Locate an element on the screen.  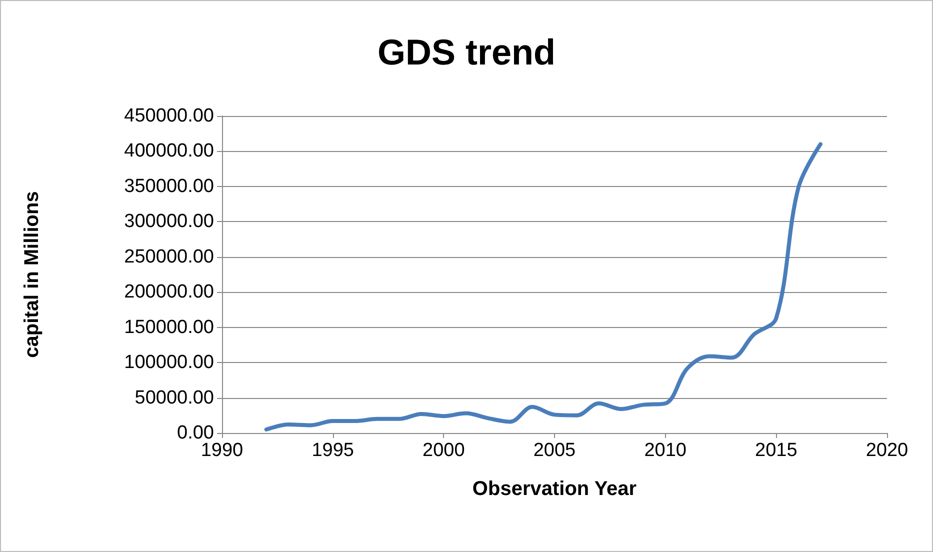
y-tick-label: 450000.00 is located at coordinates (169, 116).